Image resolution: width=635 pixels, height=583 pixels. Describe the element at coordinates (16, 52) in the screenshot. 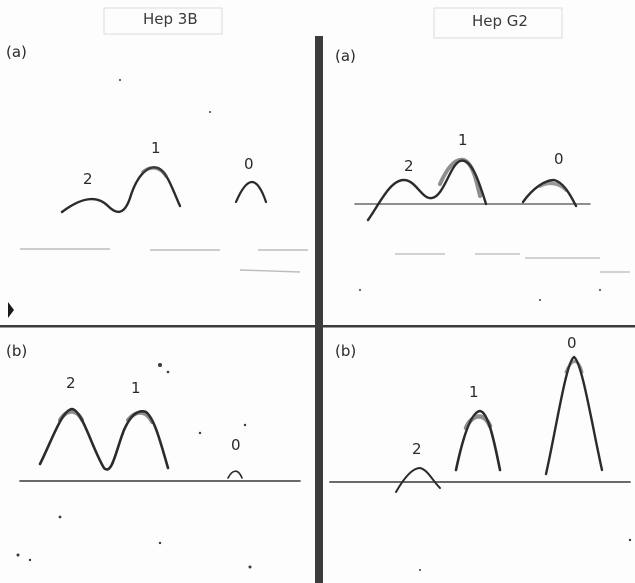

I see `panel-label-hep3b-a: (a)` at that location.